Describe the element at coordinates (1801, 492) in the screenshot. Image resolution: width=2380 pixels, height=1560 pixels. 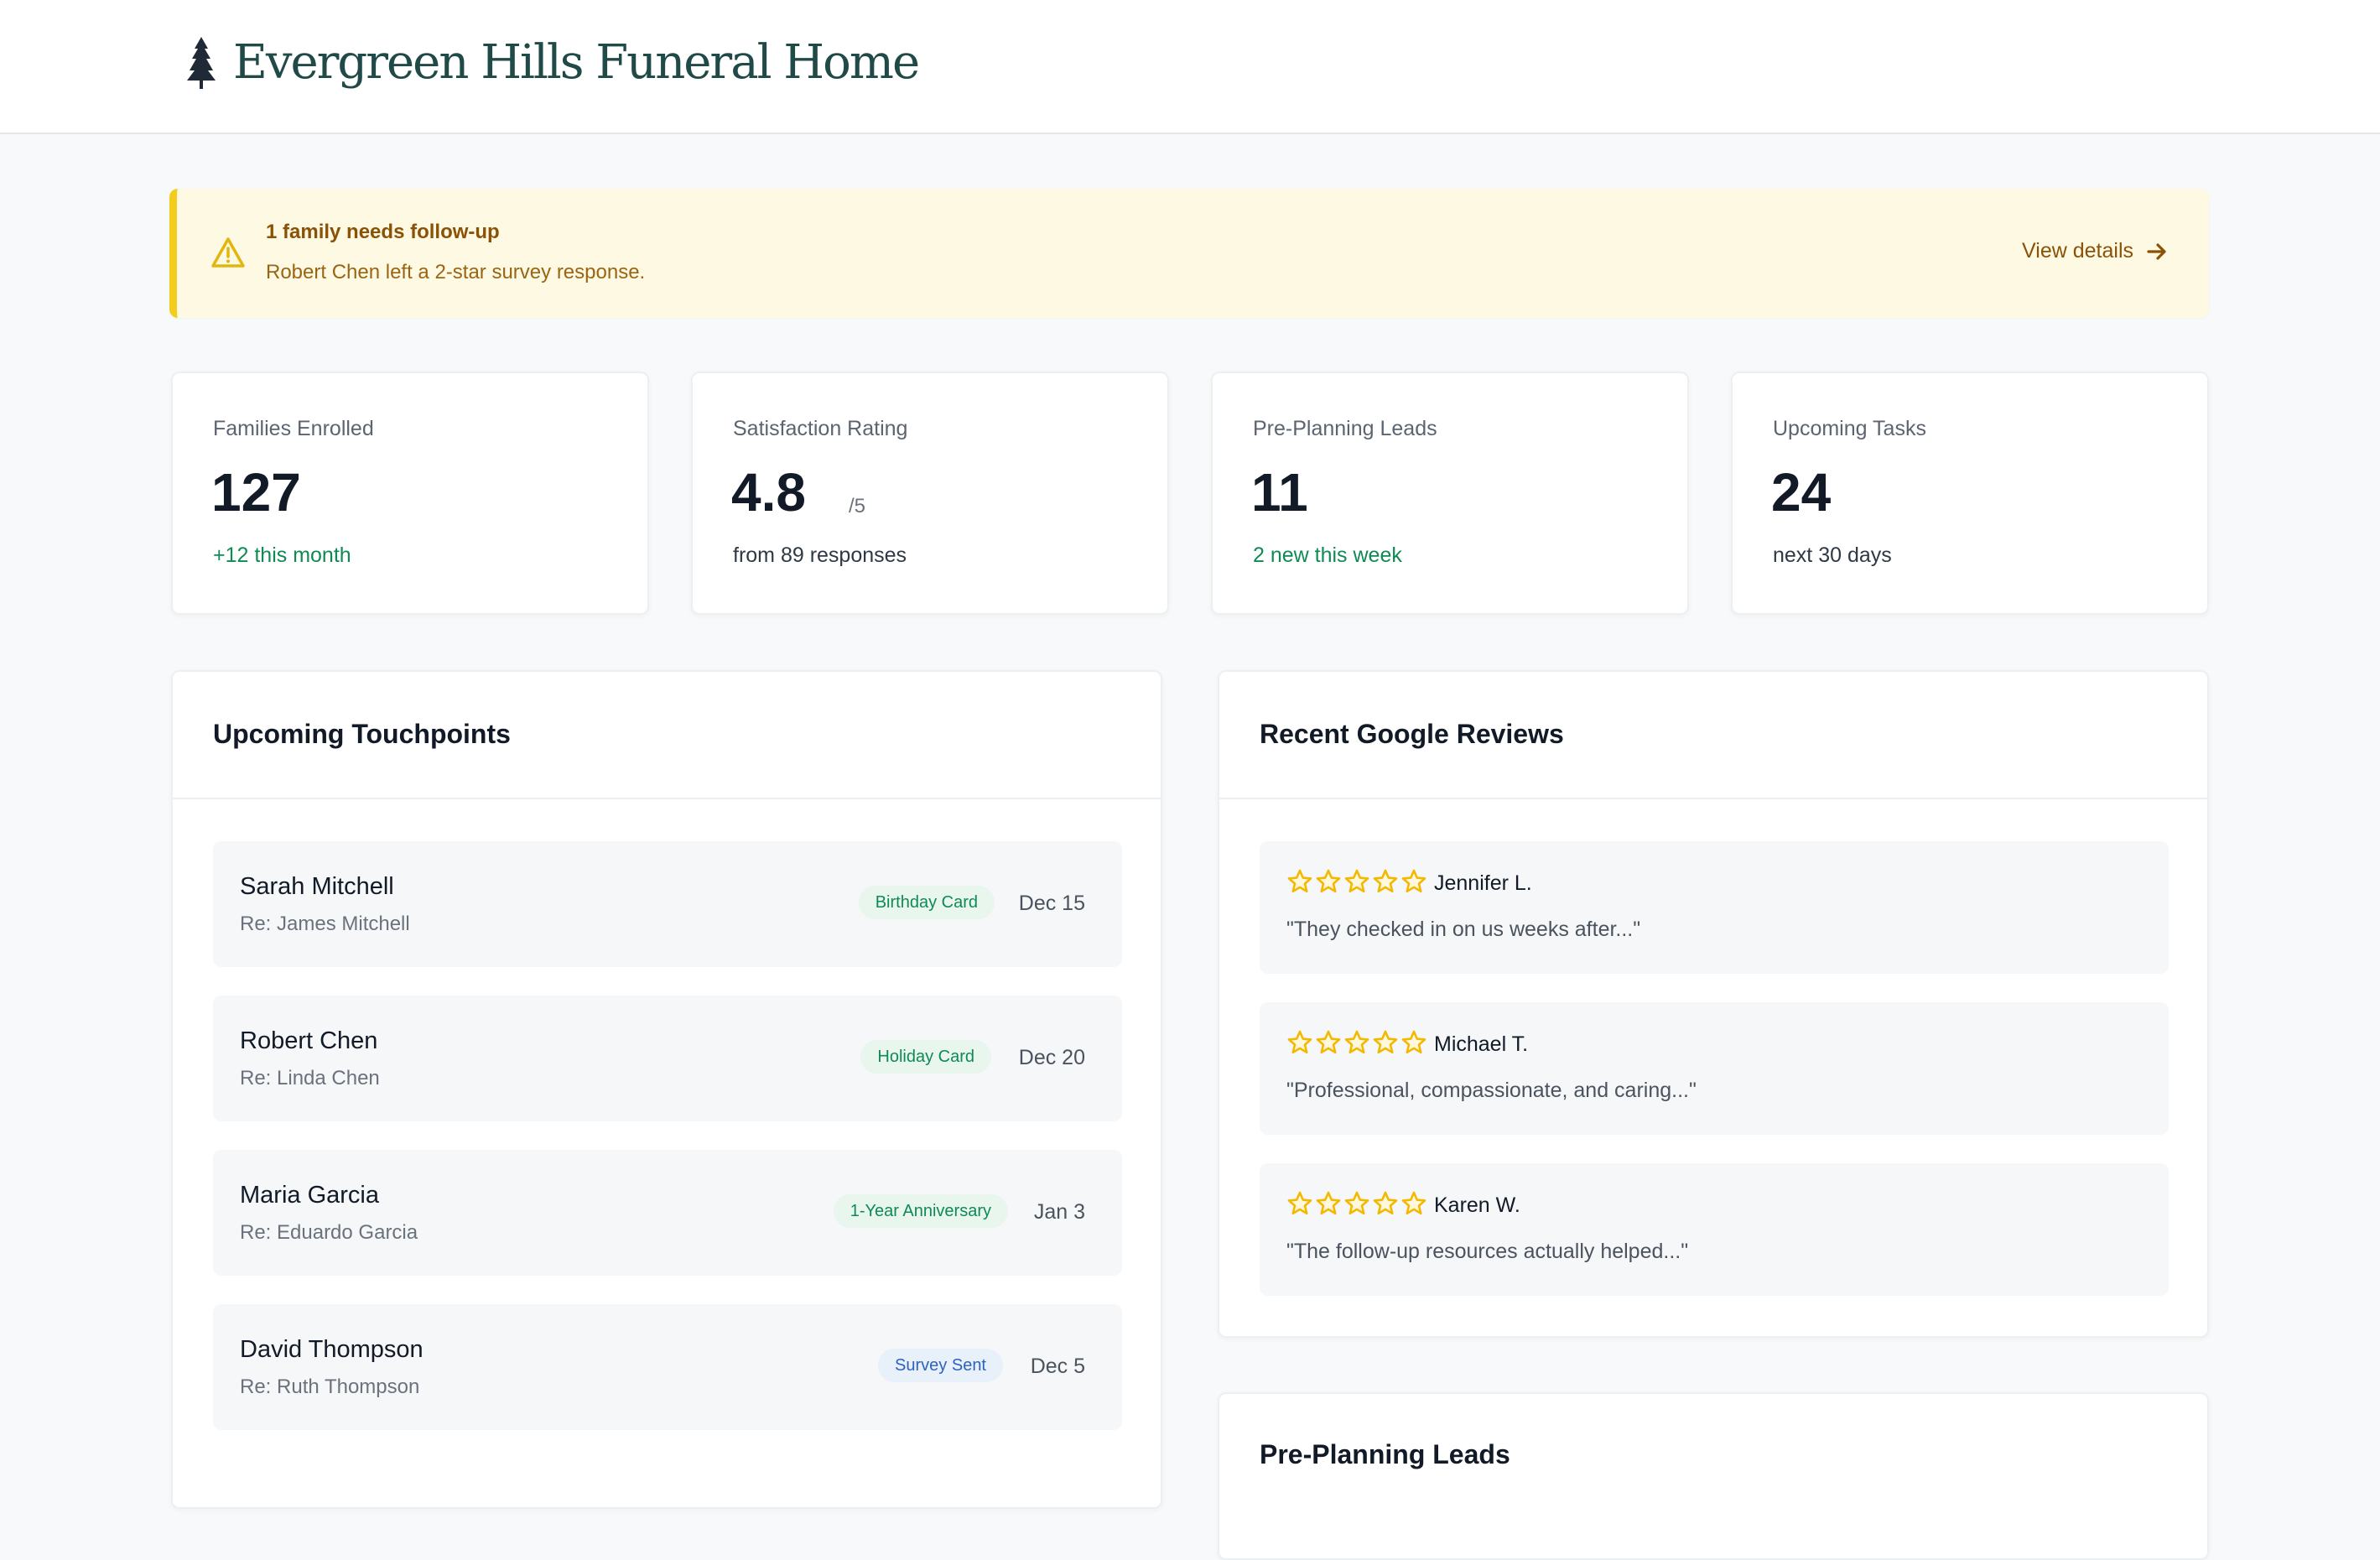
I see `stat-value: 24` at that location.